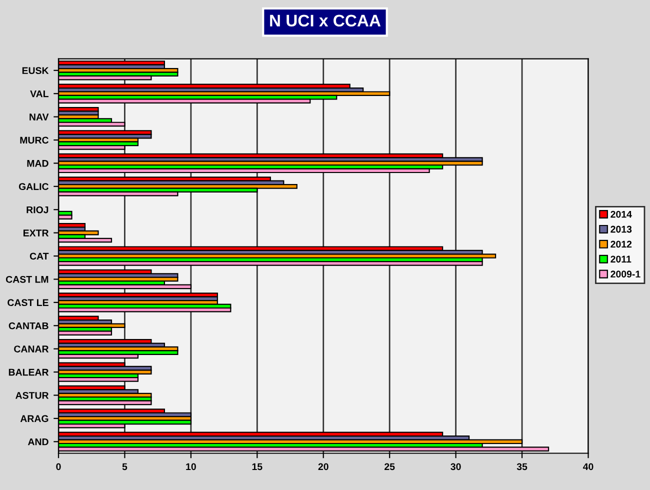  I want to click on y-tick-label: CAT, so click(39, 256).